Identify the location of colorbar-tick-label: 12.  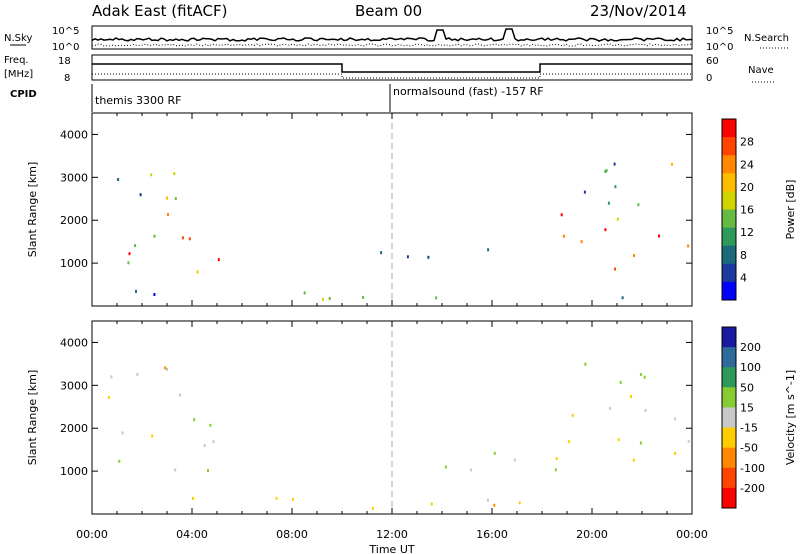
(747, 232).